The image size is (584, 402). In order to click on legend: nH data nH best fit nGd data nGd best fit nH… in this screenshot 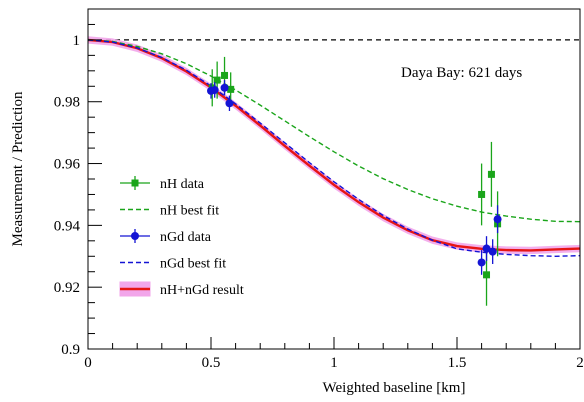, I will do `click(181, 237)`.